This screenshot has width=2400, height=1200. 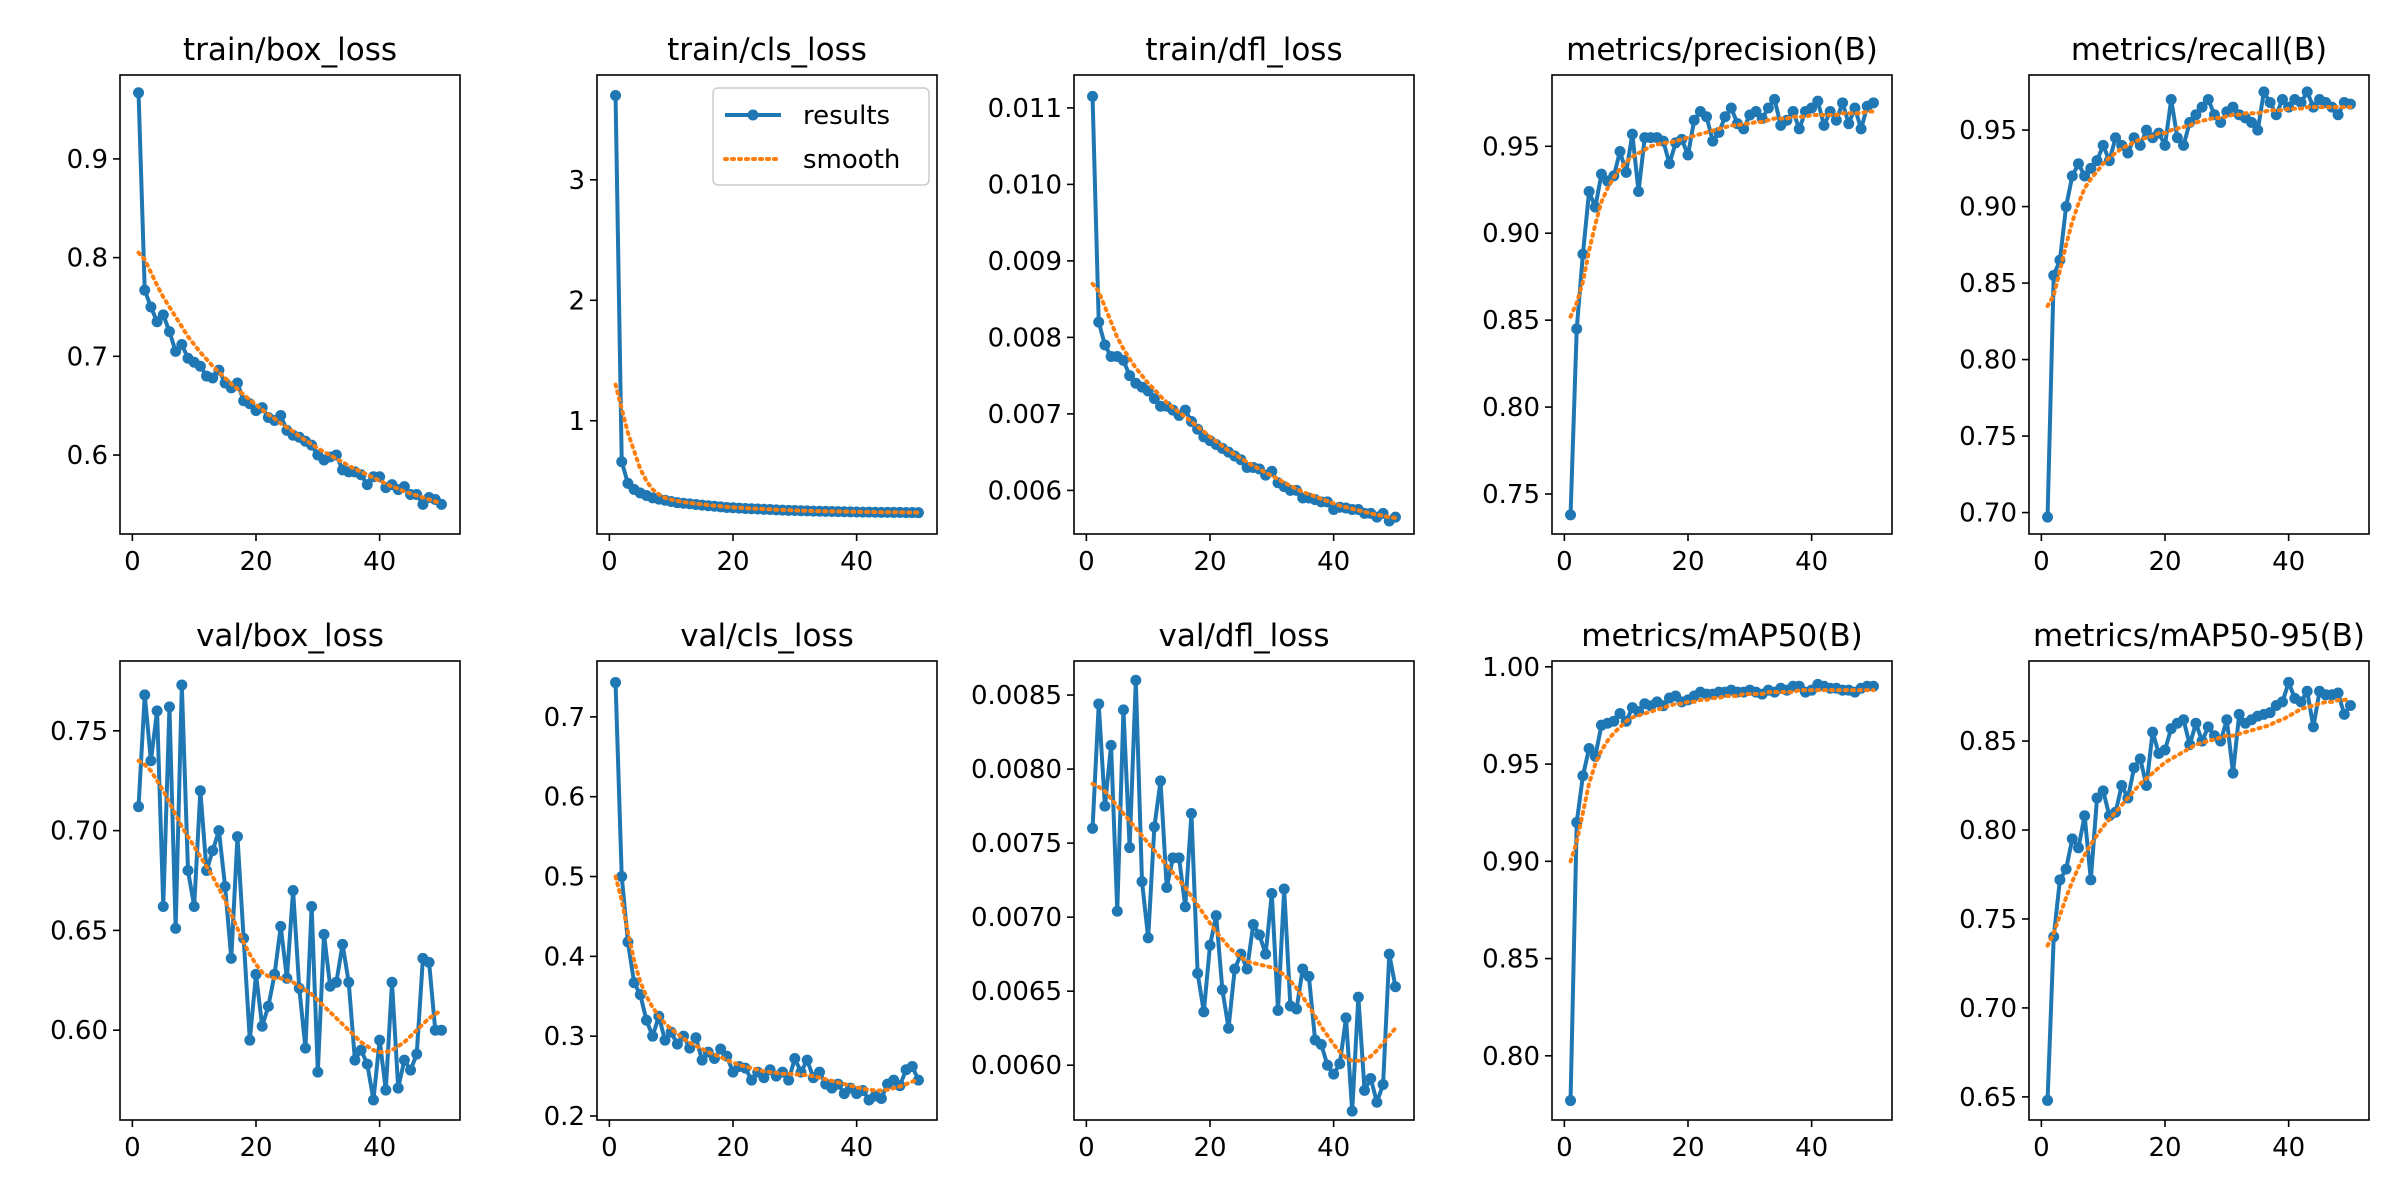 What do you see at coordinates (1025, 262) in the screenshot?
I see `y-tick-label: 0.009` at bounding box center [1025, 262].